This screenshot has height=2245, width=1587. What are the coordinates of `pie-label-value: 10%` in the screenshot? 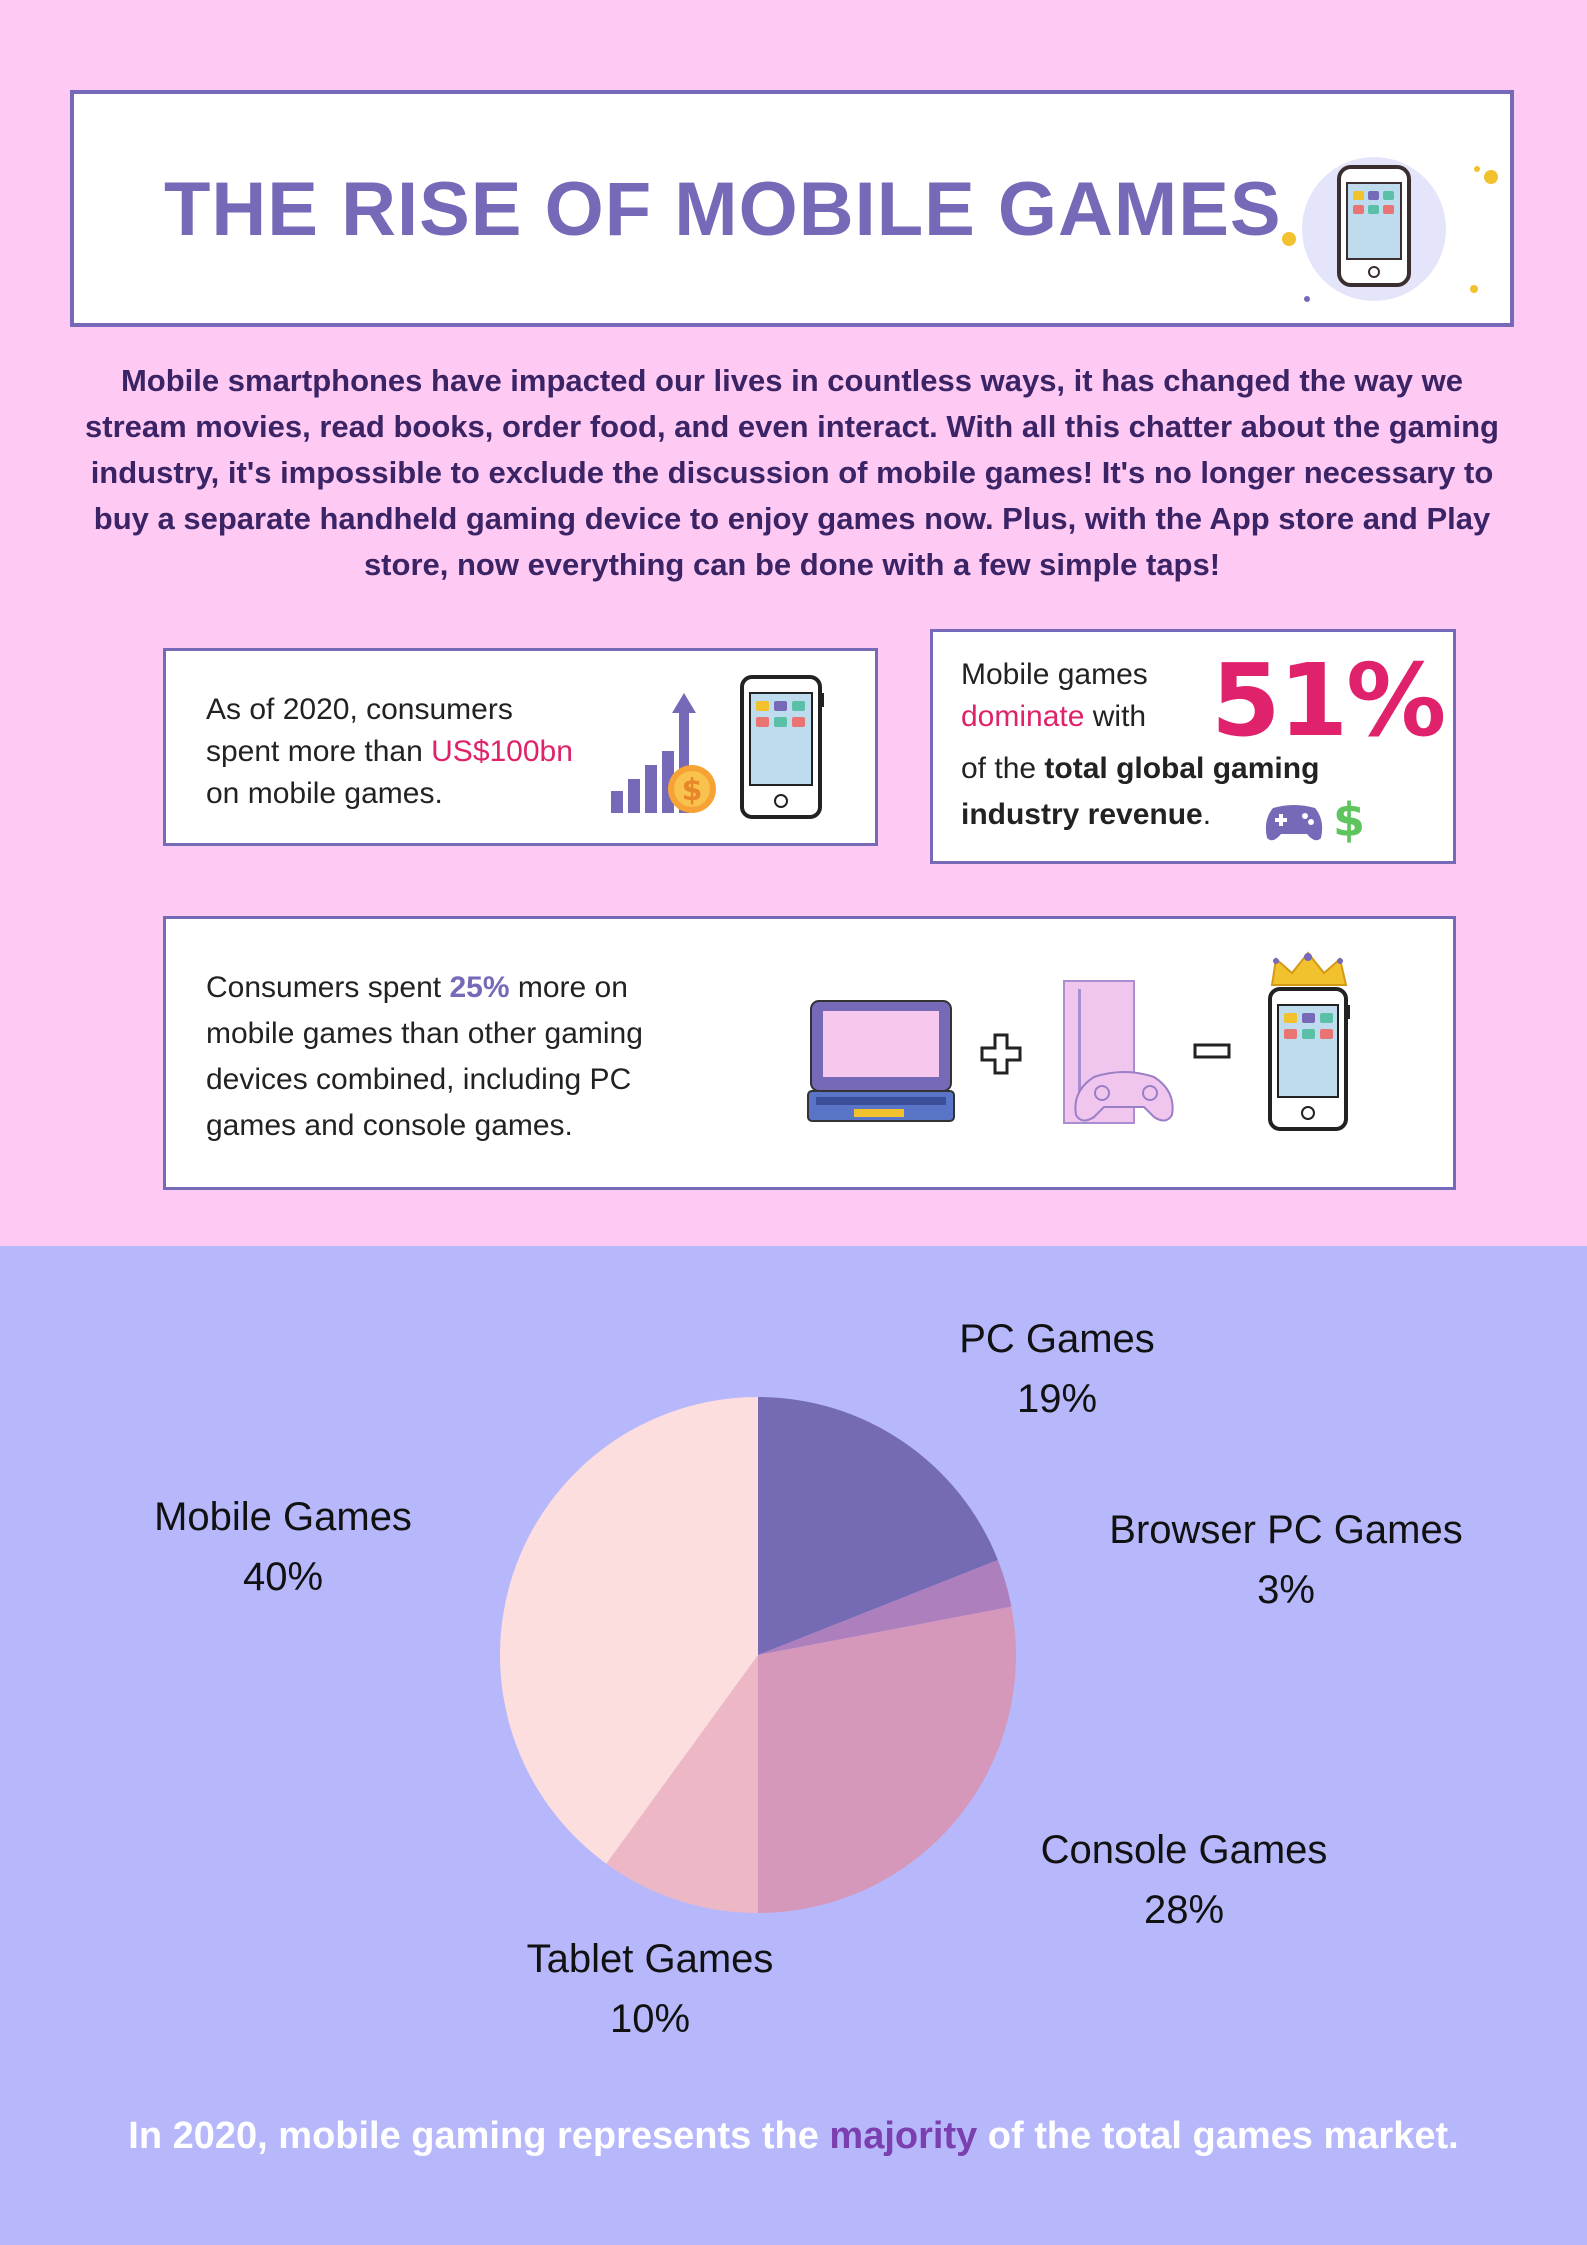 It's located at (650, 2019).